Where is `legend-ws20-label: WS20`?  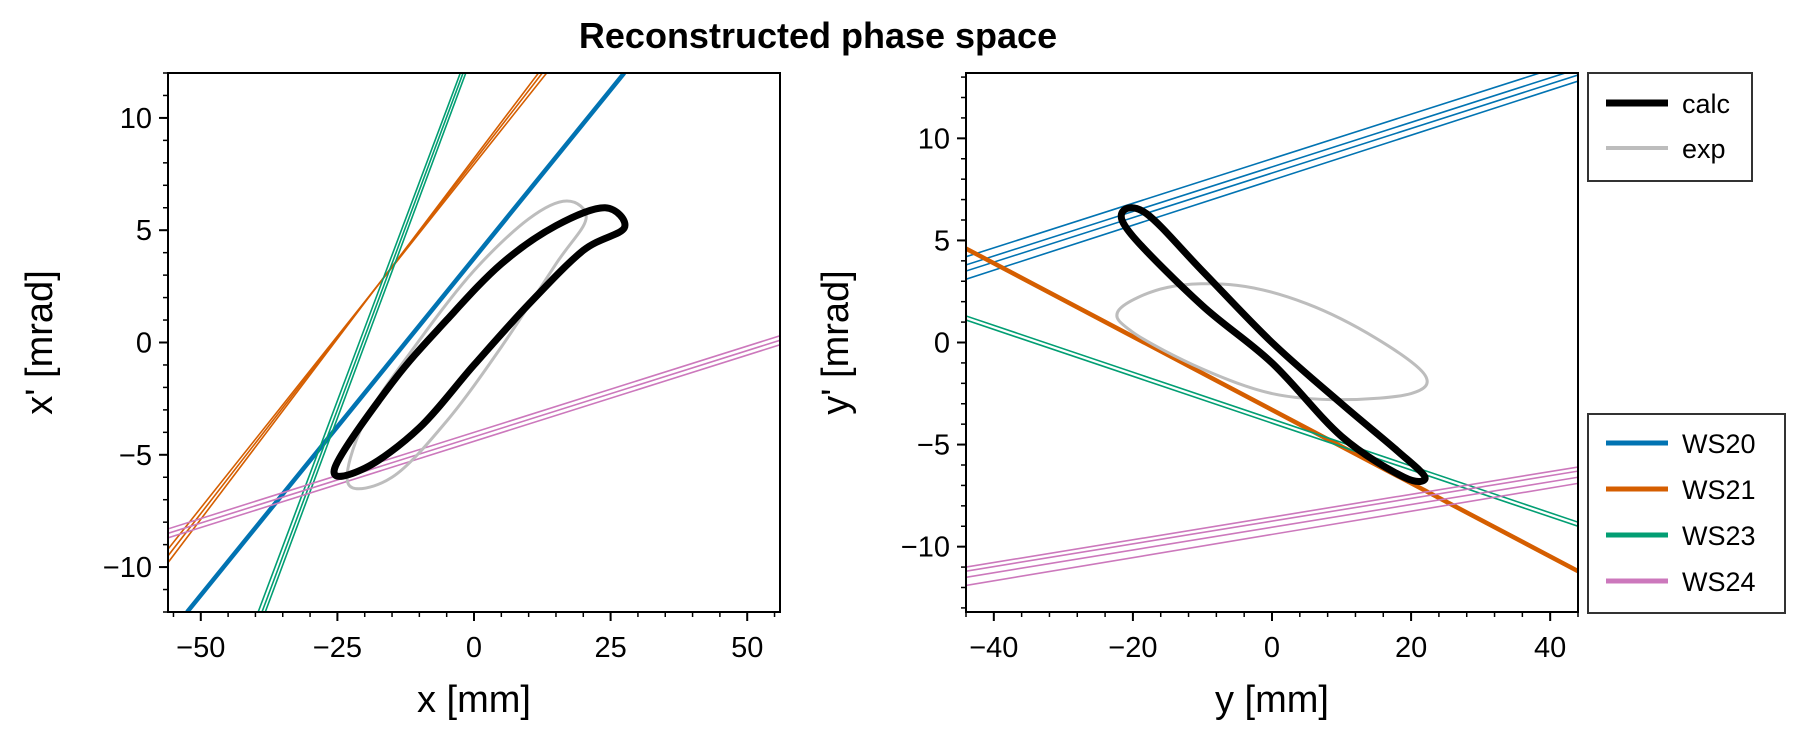
legend-ws20-label: WS20 is located at coordinates (1719, 444).